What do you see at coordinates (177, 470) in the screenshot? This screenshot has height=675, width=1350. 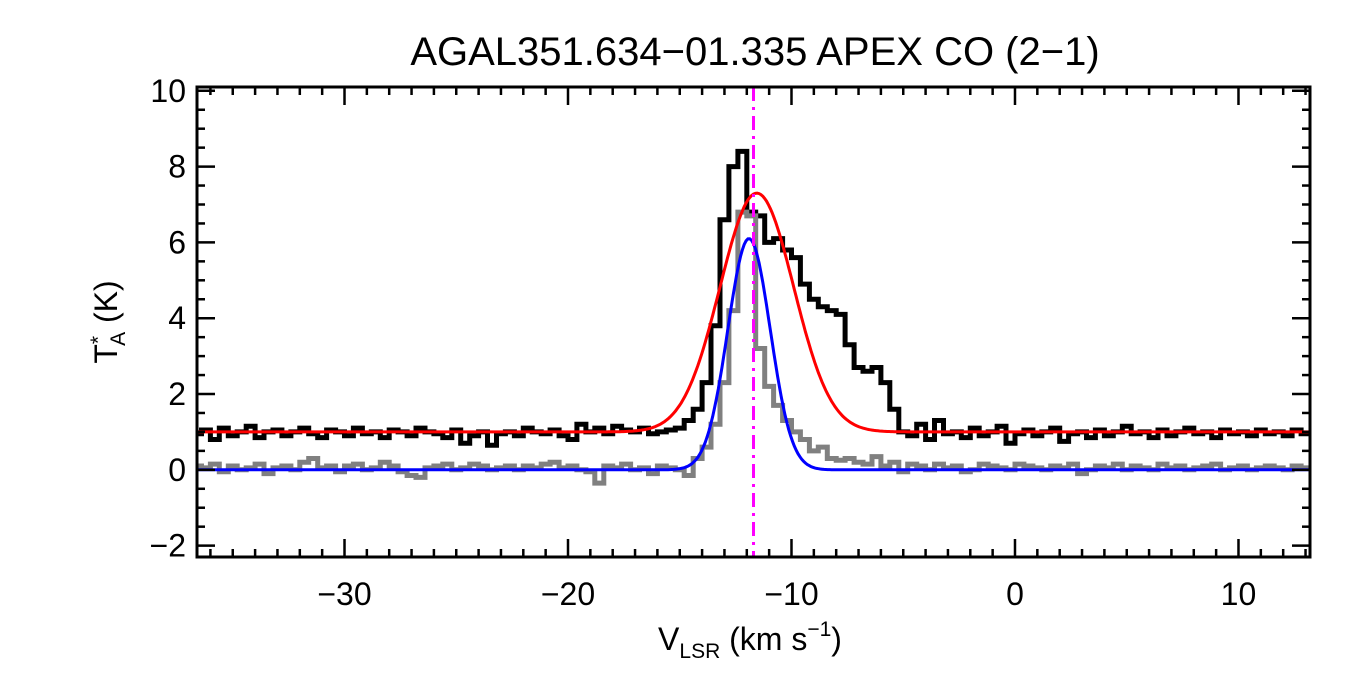 I see `y-tick-label: 0` at bounding box center [177, 470].